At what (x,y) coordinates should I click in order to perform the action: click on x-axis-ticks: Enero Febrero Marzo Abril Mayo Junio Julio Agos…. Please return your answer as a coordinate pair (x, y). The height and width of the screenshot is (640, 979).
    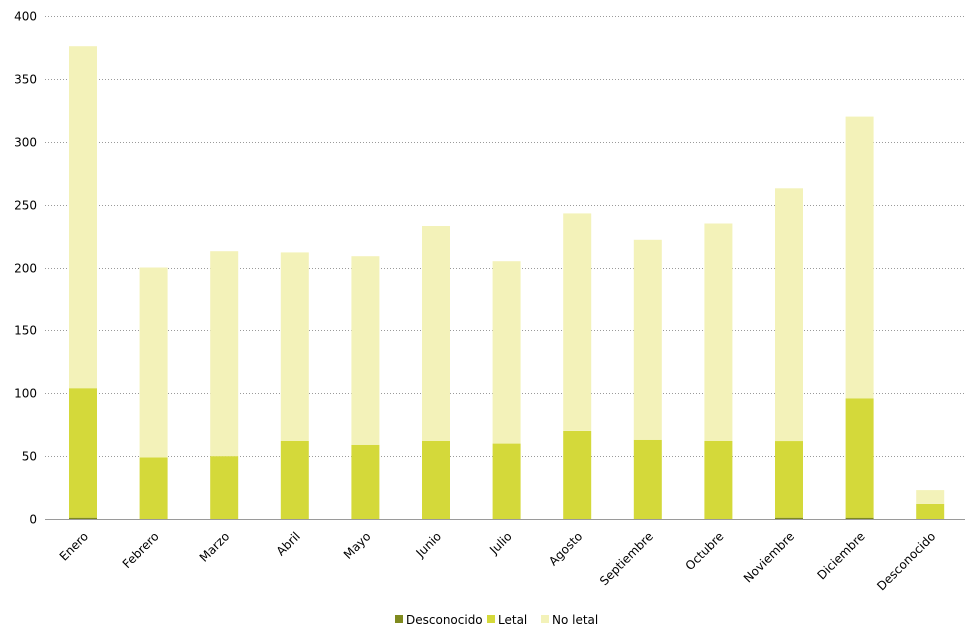
    Looking at the image, I should click on (498, 561).